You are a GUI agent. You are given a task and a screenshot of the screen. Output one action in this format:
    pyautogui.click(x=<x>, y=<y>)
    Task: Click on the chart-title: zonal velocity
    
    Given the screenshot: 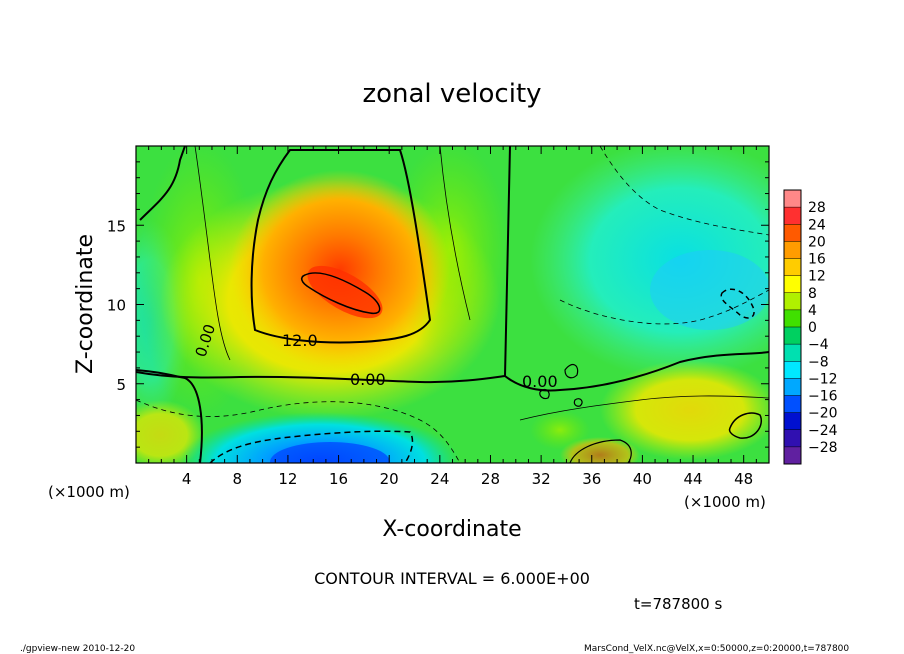 What is the action you would take?
    pyautogui.click(x=451, y=94)
    